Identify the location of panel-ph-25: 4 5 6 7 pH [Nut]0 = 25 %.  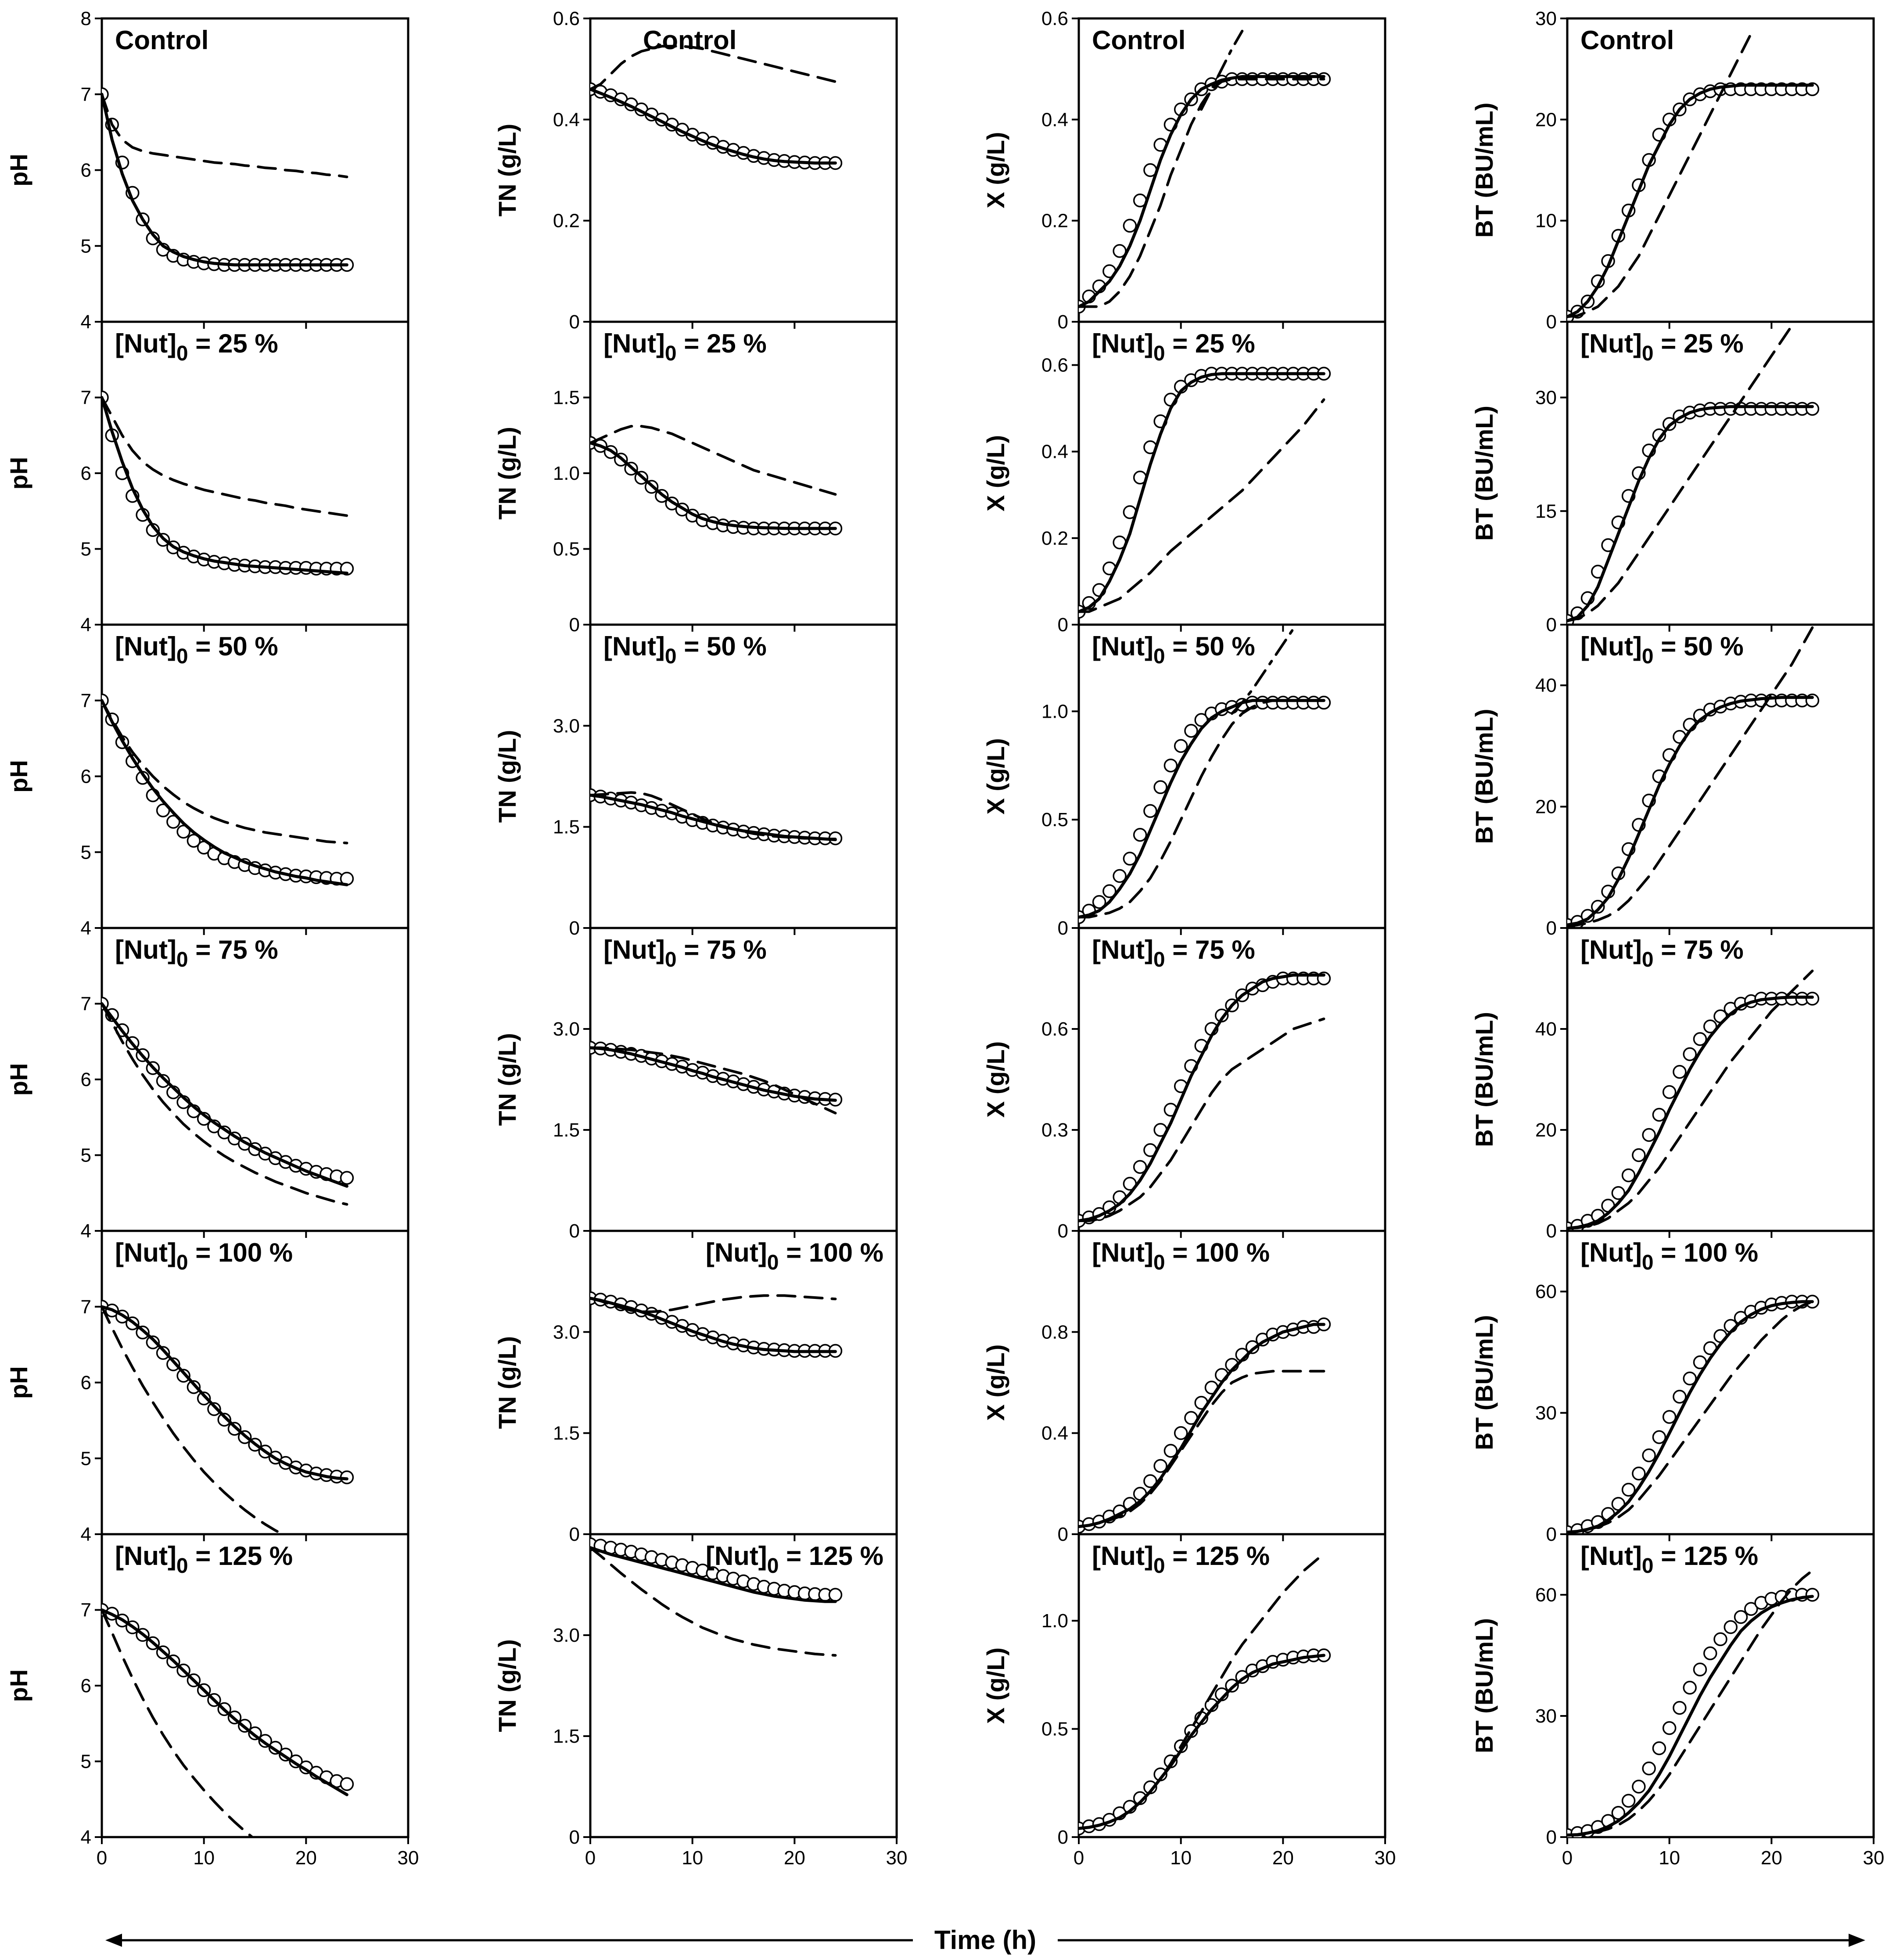
(207, 478).